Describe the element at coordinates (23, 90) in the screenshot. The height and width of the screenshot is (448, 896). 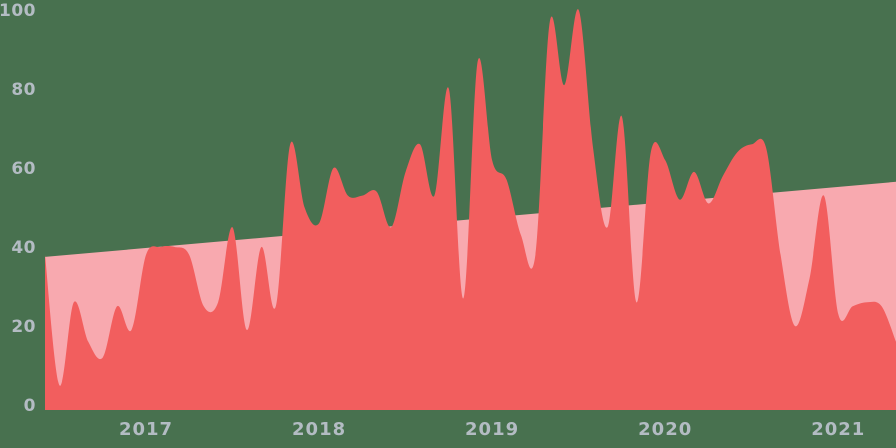
I see `y-axis-tick-label: 80` at that location.